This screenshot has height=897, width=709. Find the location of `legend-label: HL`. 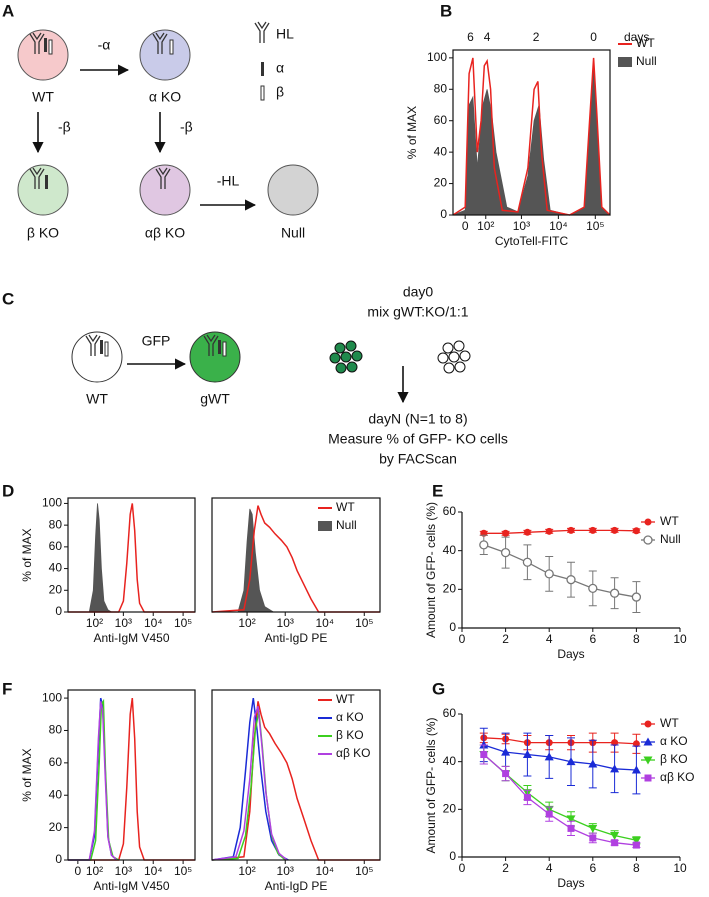

legend-label: HL is located at coordinates (285, 34).